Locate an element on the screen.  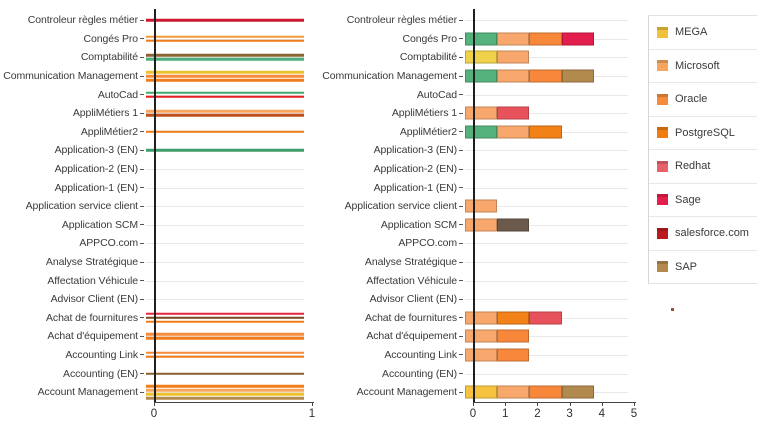
chart-row: Congés Pro is located at coordinates (167, 39).